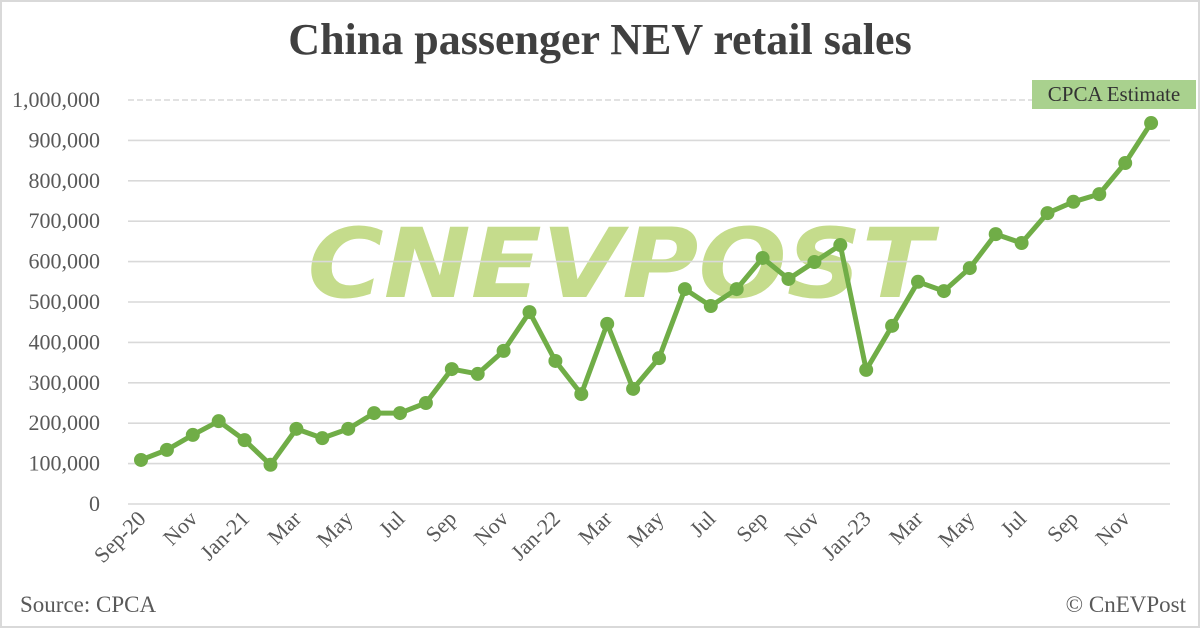  I want to click on x-tick-label: Jan-22, so click(535, 535).